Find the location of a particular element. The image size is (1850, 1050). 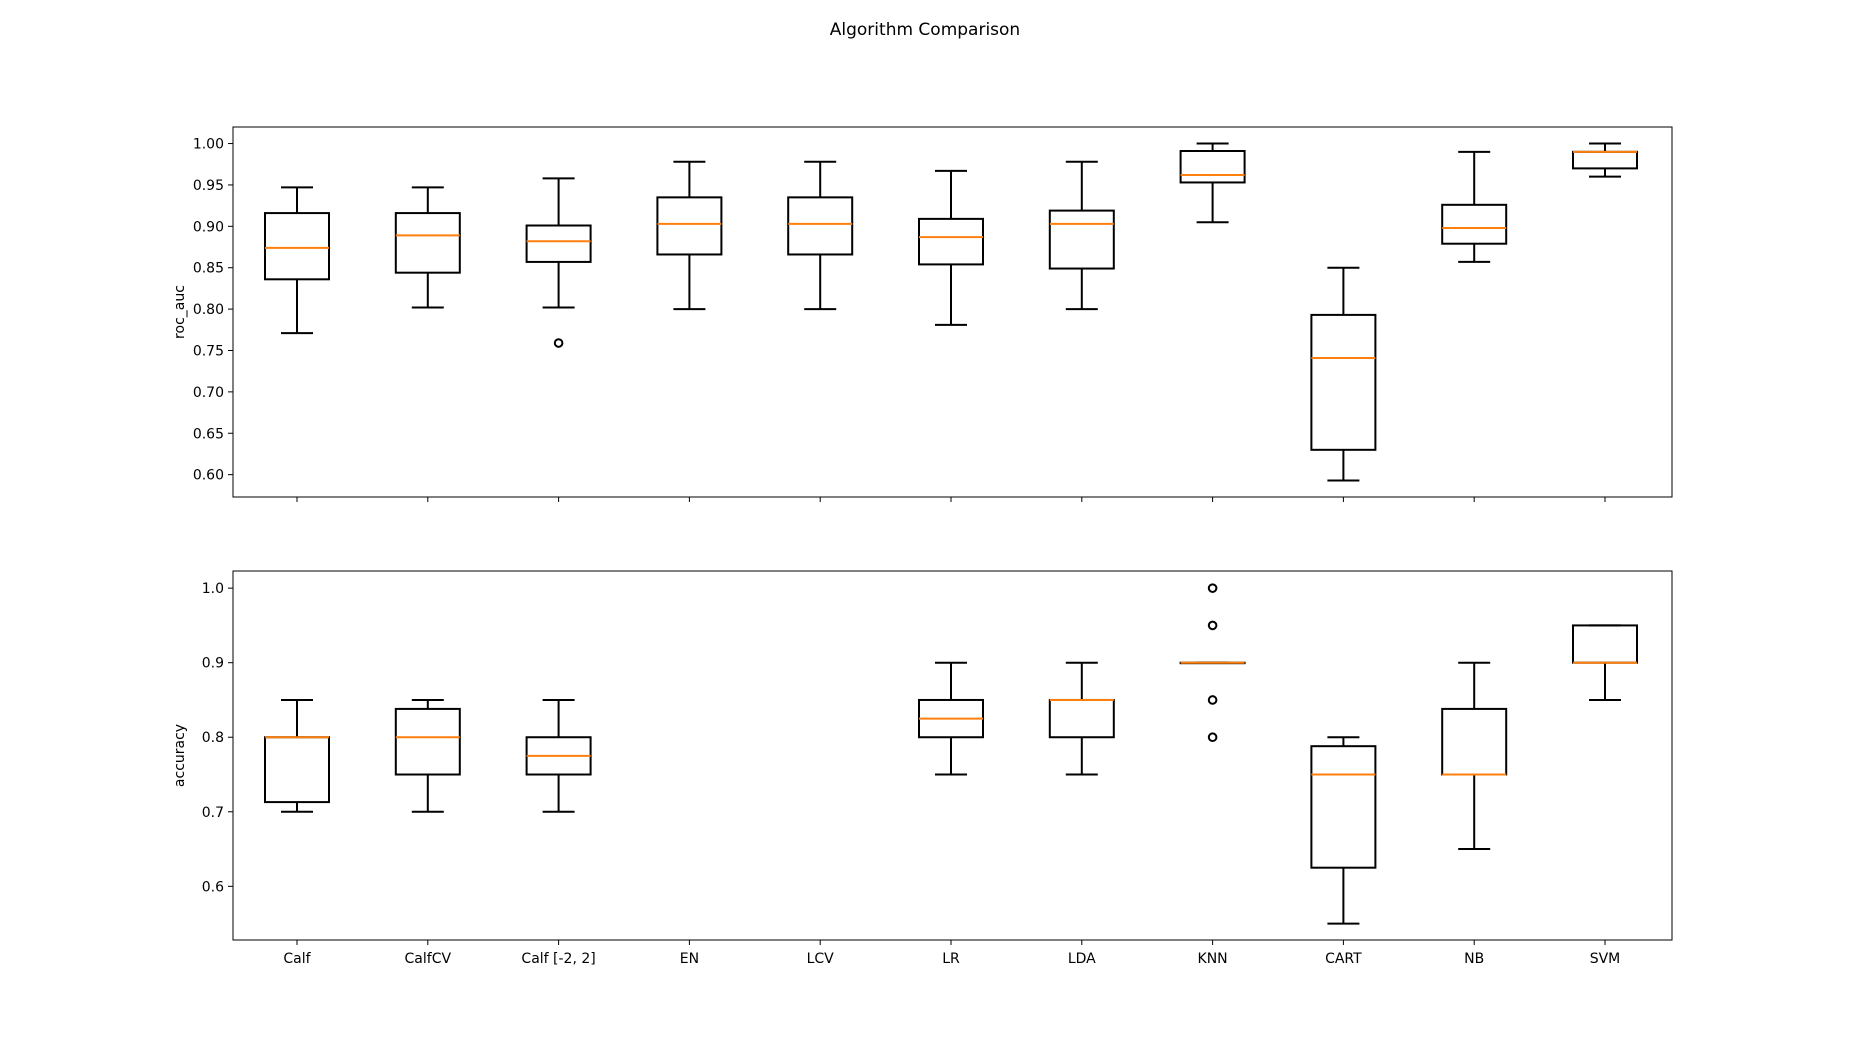

roc-auc-box-knn is located at coordinates (1212, 183).